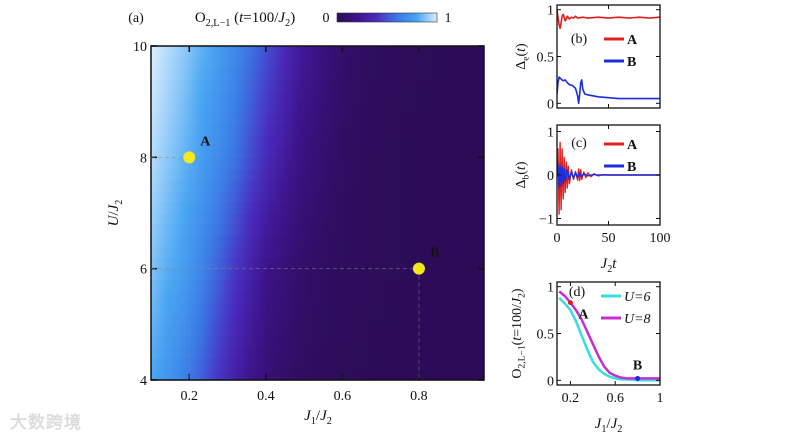  Describe the element at coordinates (140, 47) in the screenshot. I see `y-tick-label: 10` at that location.